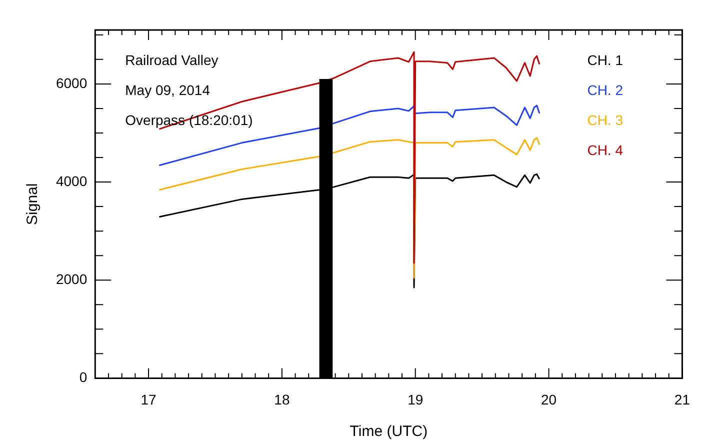 The width and height of the screenshot is (704, 445). I want to click on text: CH. 3, so click(605, 120).